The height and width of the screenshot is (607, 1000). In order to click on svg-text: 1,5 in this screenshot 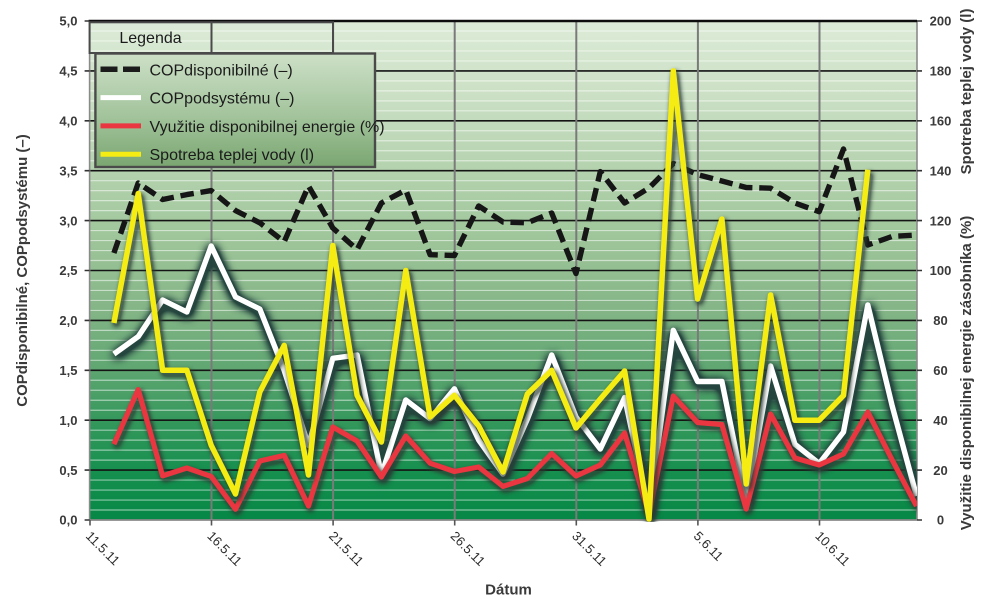, I will do `click(68, 370)`.